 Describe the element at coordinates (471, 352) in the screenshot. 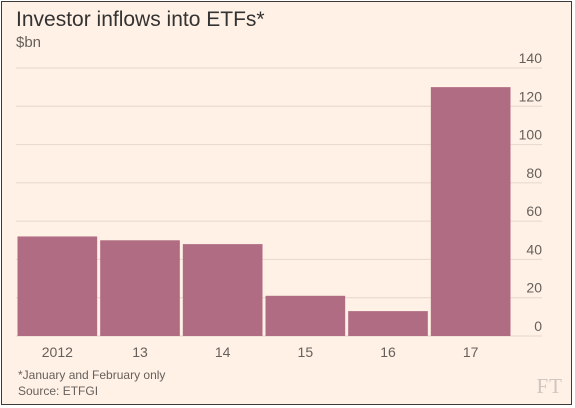

I see `x-tick-label: 17` at that location.